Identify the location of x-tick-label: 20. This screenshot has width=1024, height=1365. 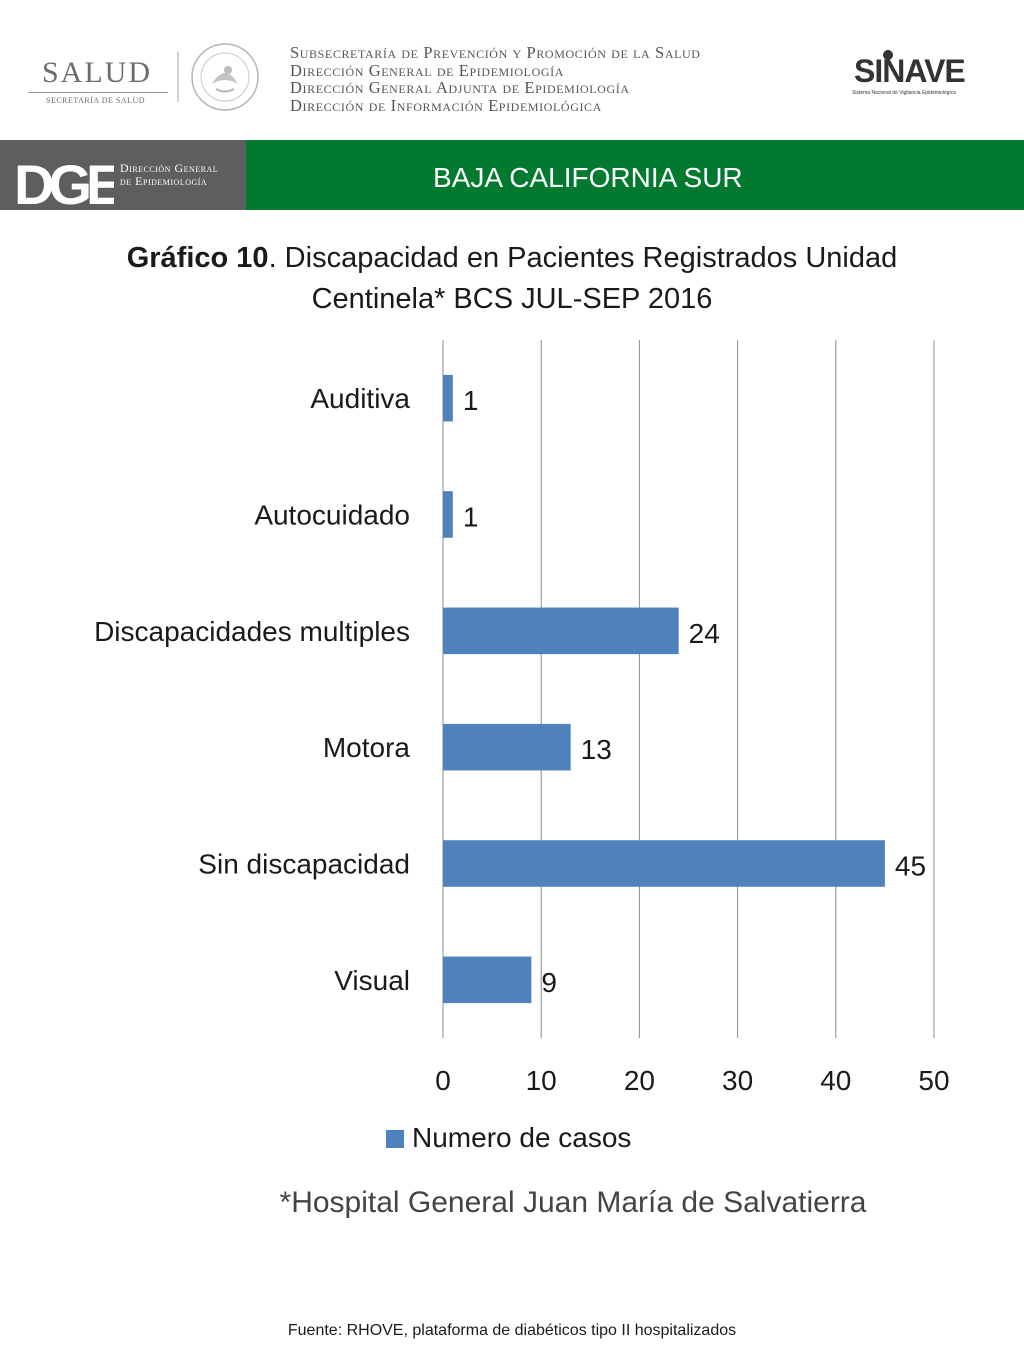
(639, 1080).